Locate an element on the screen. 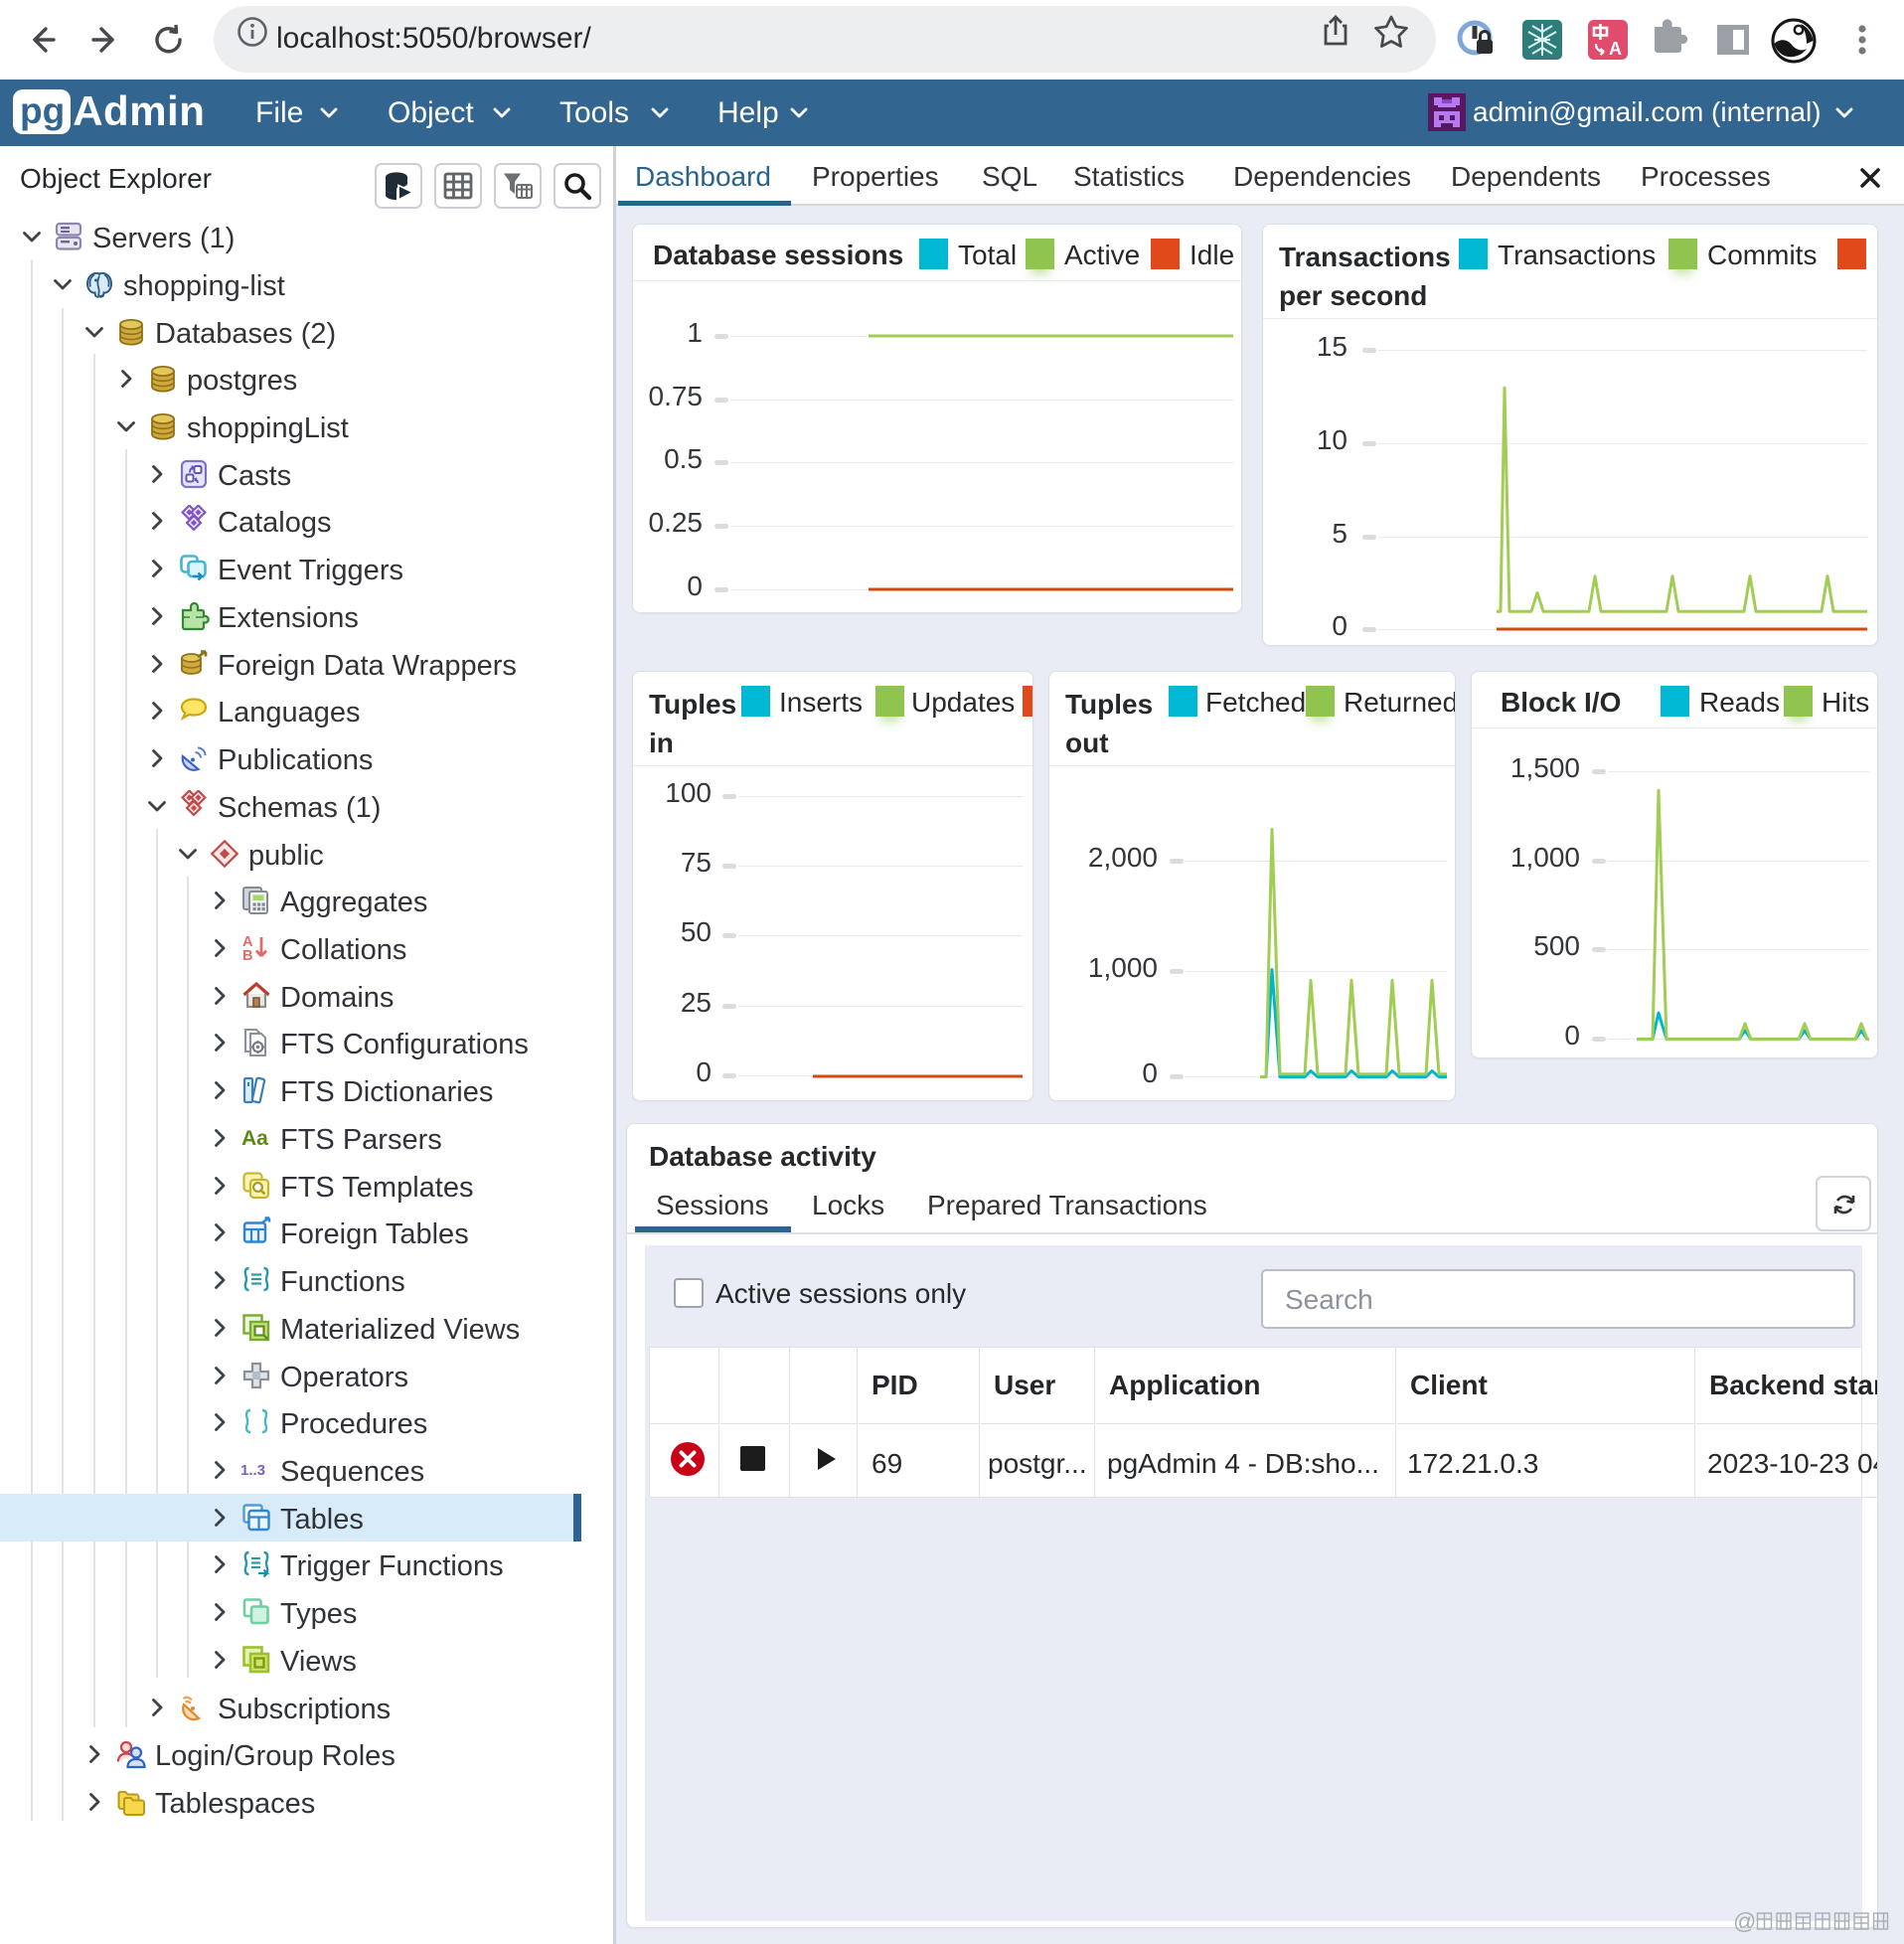  svg-text: B is located at coordinates (247, 956).